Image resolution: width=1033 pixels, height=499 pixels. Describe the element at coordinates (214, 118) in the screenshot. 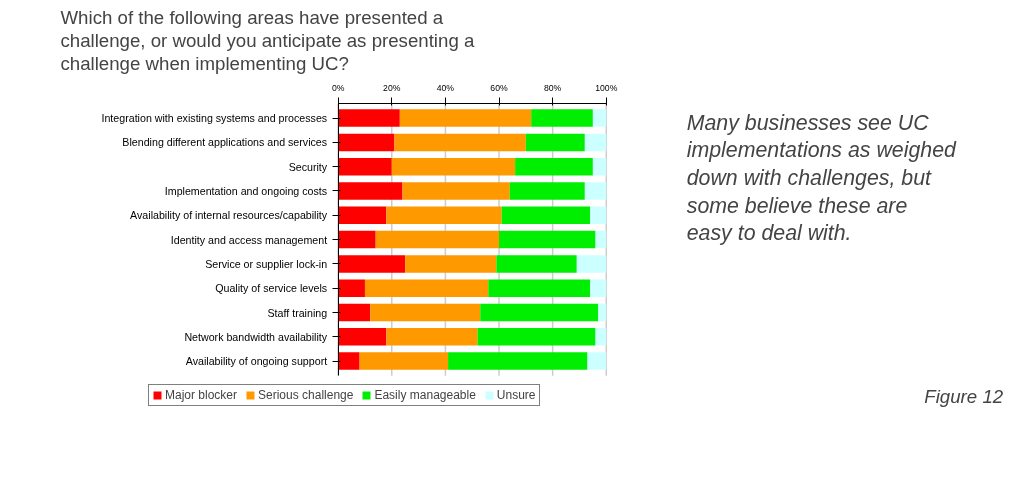

I see `y-tick-label: Integration with existing systems and processes` at that location.